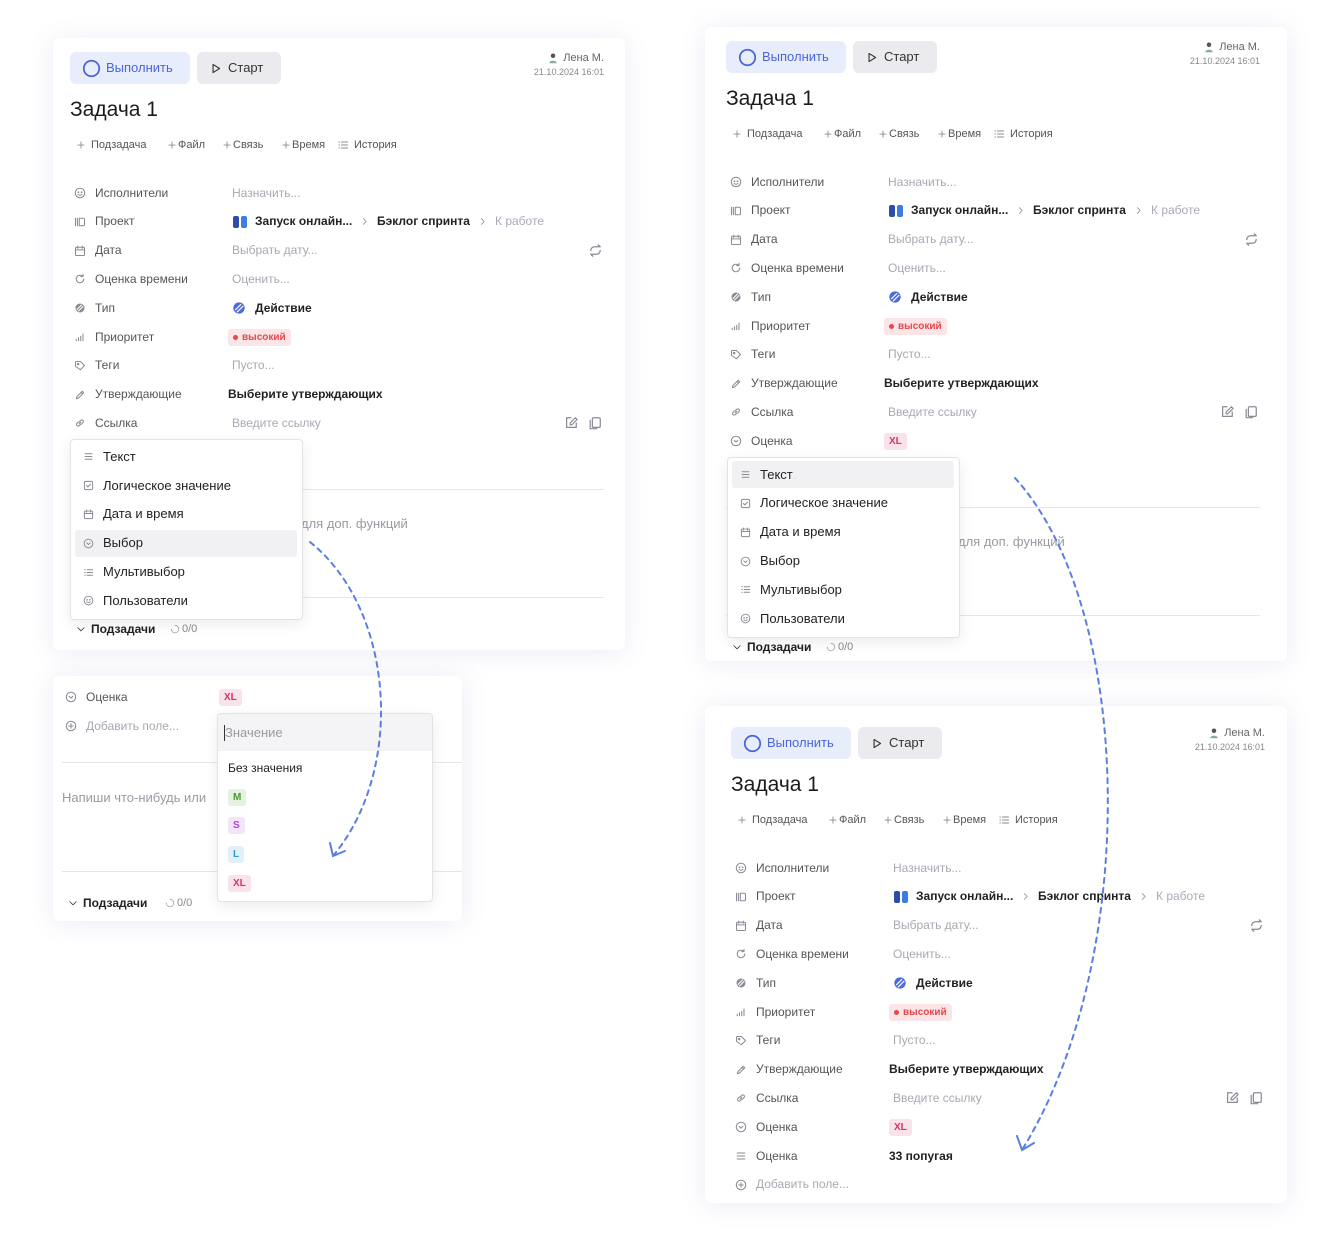 This screenshot has width=1341, height=1254. I want to click on icon-spinner, so click(175, 629).